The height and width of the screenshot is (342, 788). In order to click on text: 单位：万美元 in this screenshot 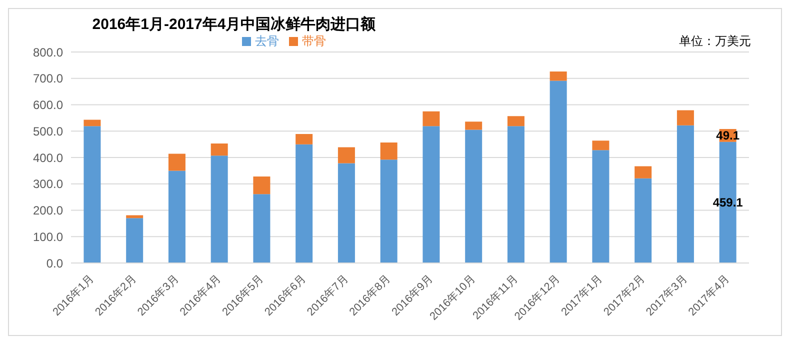, I will do `click(715, 41)`.